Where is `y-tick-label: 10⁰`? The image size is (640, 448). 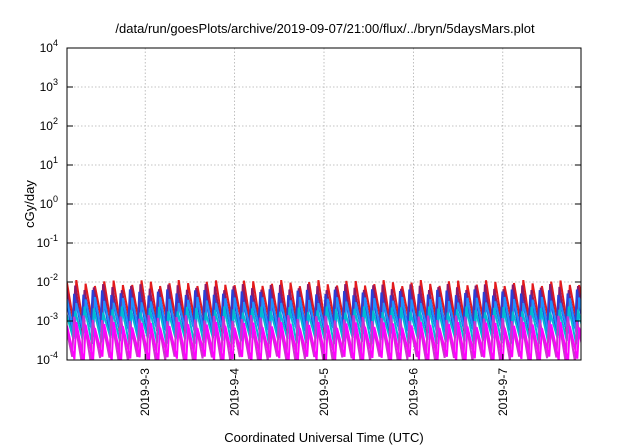 y-tick-label: 10⁰ is located at coordinates (49, 202).